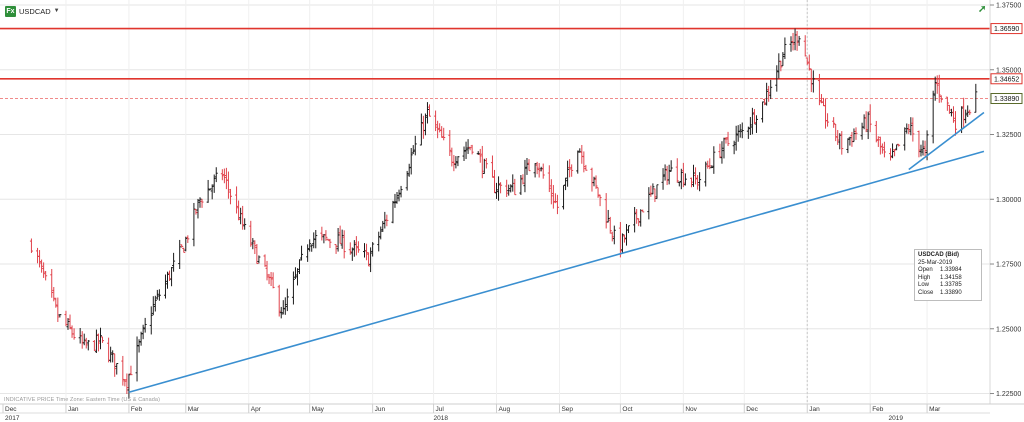  I want to click on expand-arrow-icon: ➚, so click(982, 9).